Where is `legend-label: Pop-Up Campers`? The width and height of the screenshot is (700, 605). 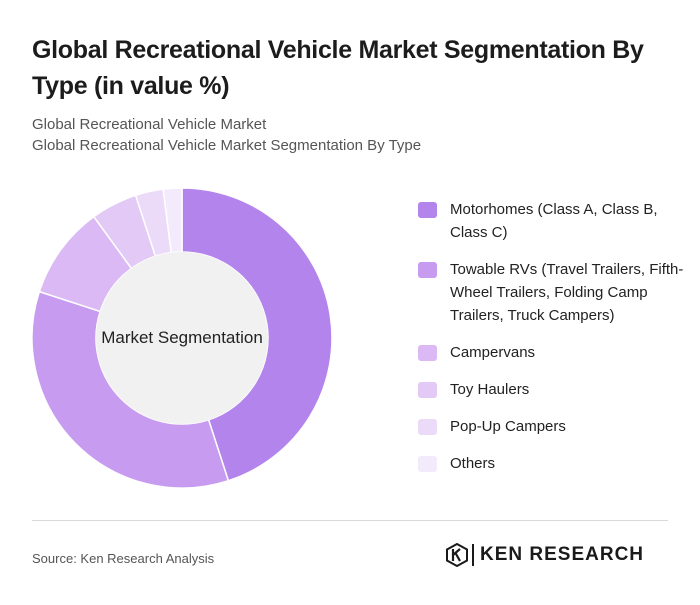
legend-label: Pop-Up Campers is located at coordinates (508, 426).